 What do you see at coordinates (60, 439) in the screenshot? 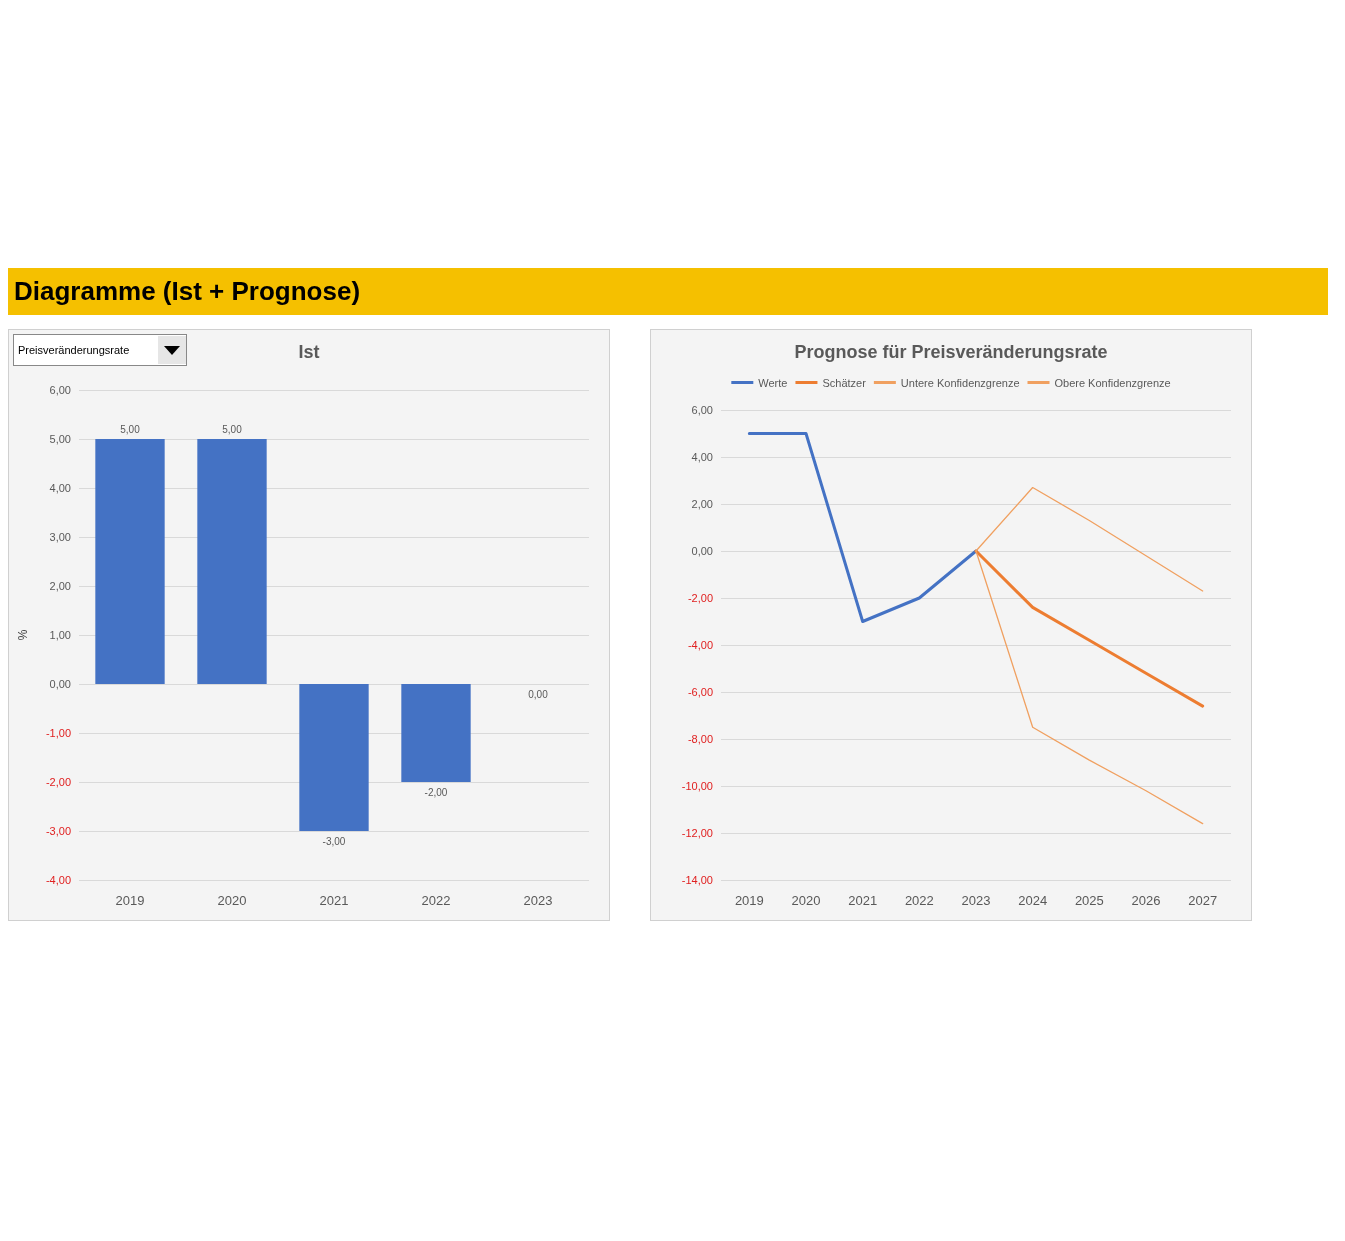
I see `y-tick-label: 5,00` at bounding box center [60, 439].